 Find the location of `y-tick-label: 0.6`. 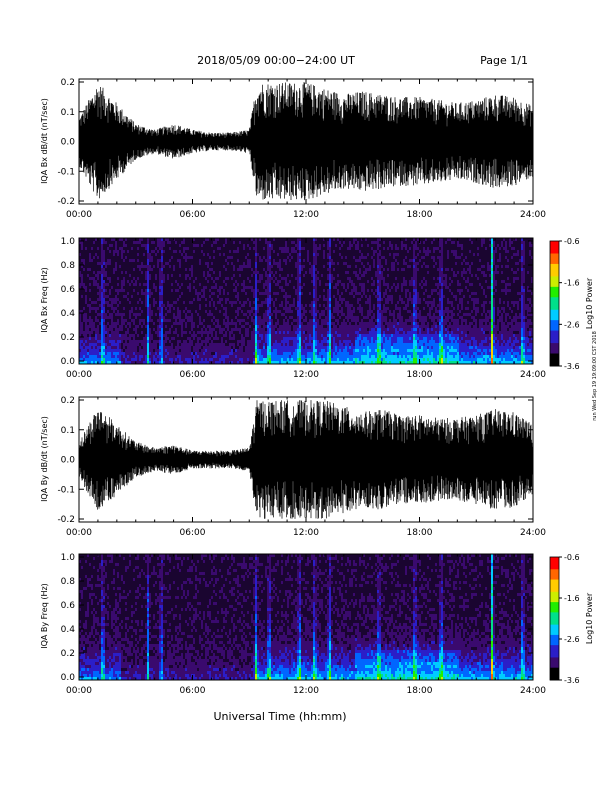

y-tick-label: 0.6 is located at coordinates (68, 606).